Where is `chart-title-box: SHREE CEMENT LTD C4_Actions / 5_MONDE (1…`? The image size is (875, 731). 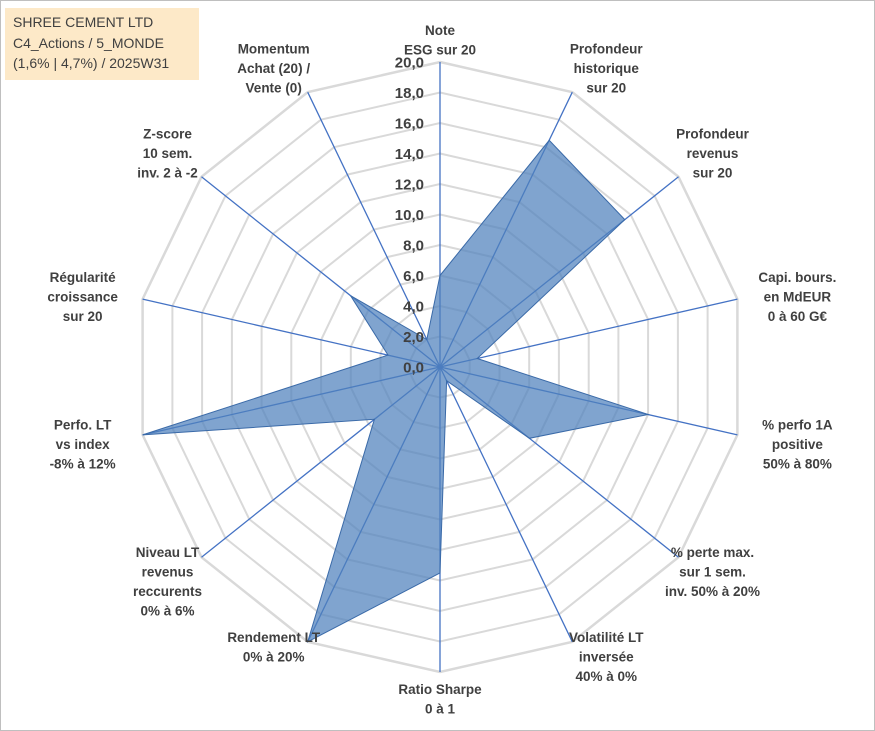
chart-title-box: SHREE CEMENT LTD C4_Actions / 5_MONDE (1… is located at coordinates (102, 44).